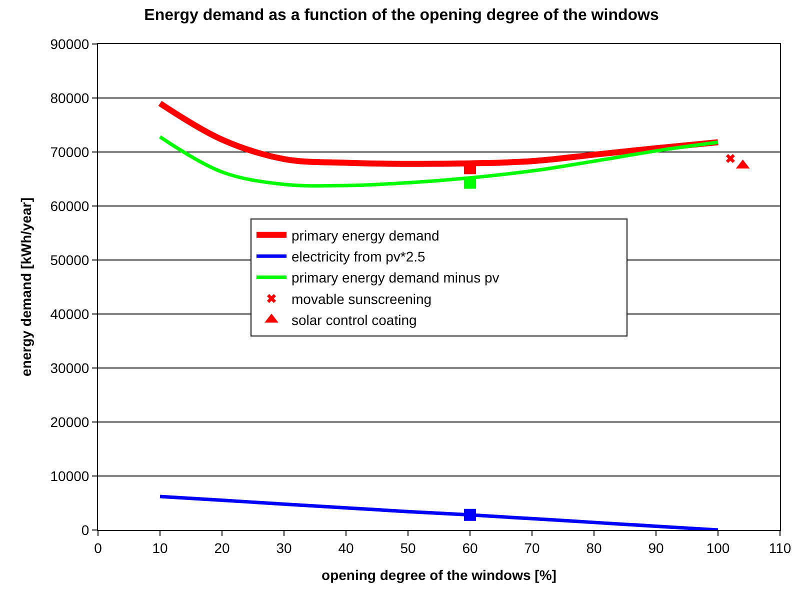 The image size is (803, 593). What do you see at coordinates (70, 152) in the screenshot?
I see `y-tick-label: 70000` at bounding box center [70, 152].